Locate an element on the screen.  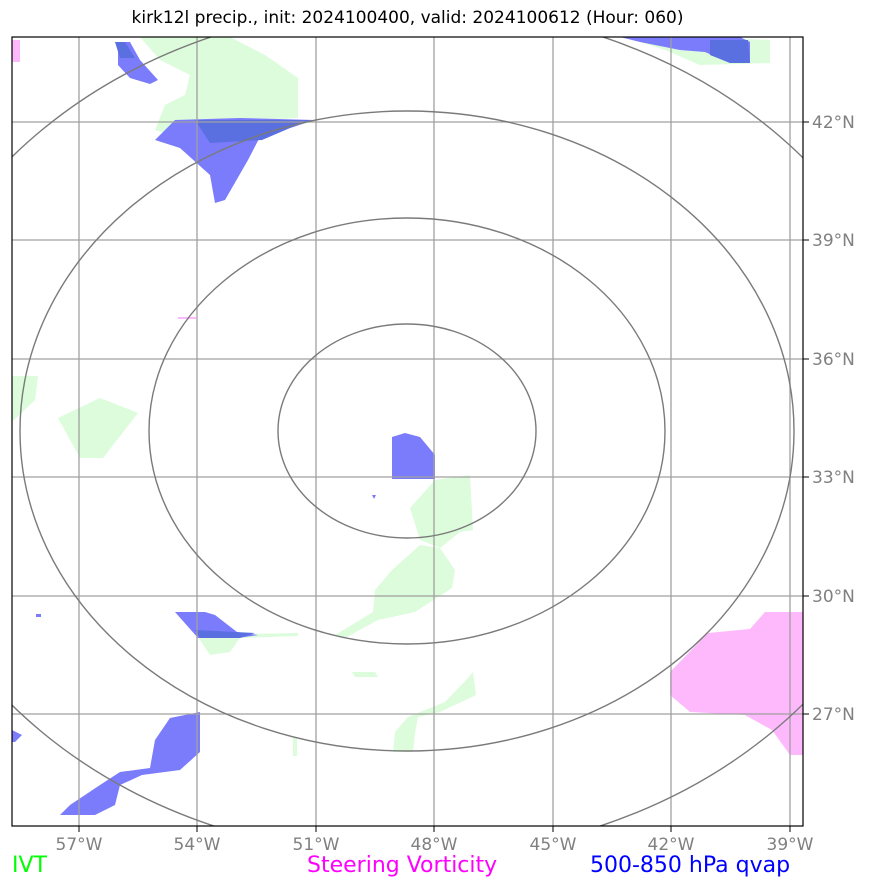
lon-label: 42°W is located at coordinates (671, 845).